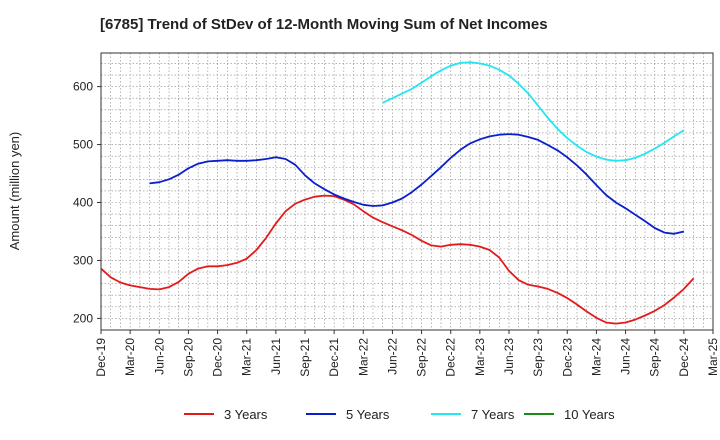  I want to click on x-tick-label: Sep-20, so click(188, 357).